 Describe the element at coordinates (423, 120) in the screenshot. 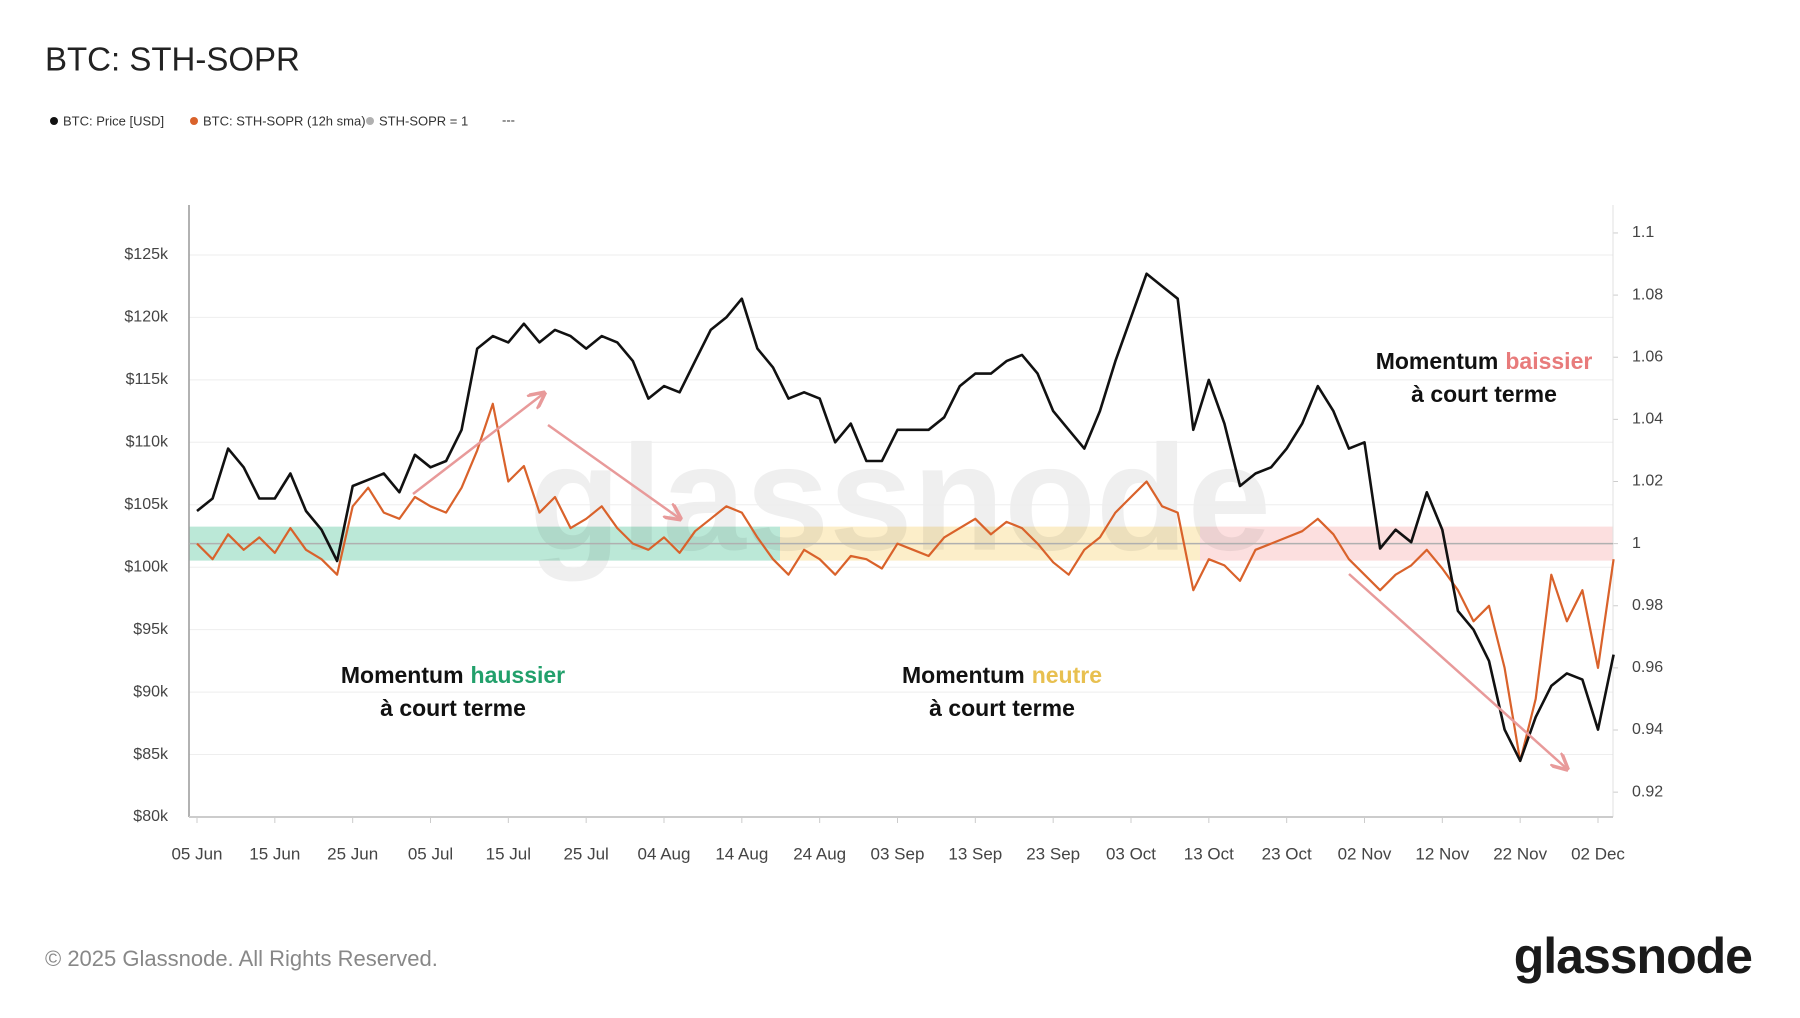

I see `legend-label: STH-SOPR = 1` at that location.